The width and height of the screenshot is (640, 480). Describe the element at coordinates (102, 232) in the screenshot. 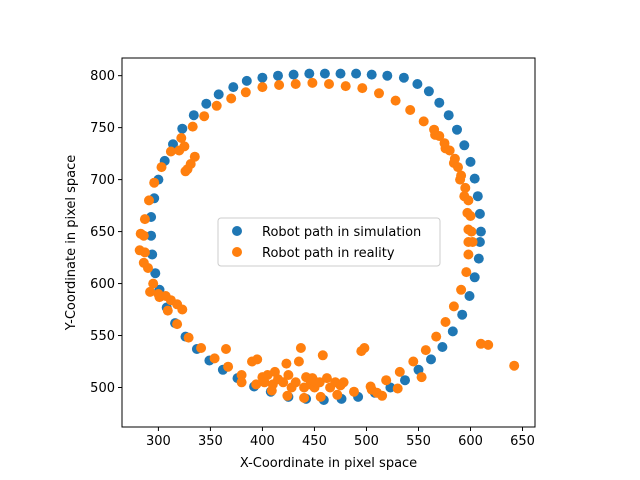

I see `y-tick-label: 650` at that location.